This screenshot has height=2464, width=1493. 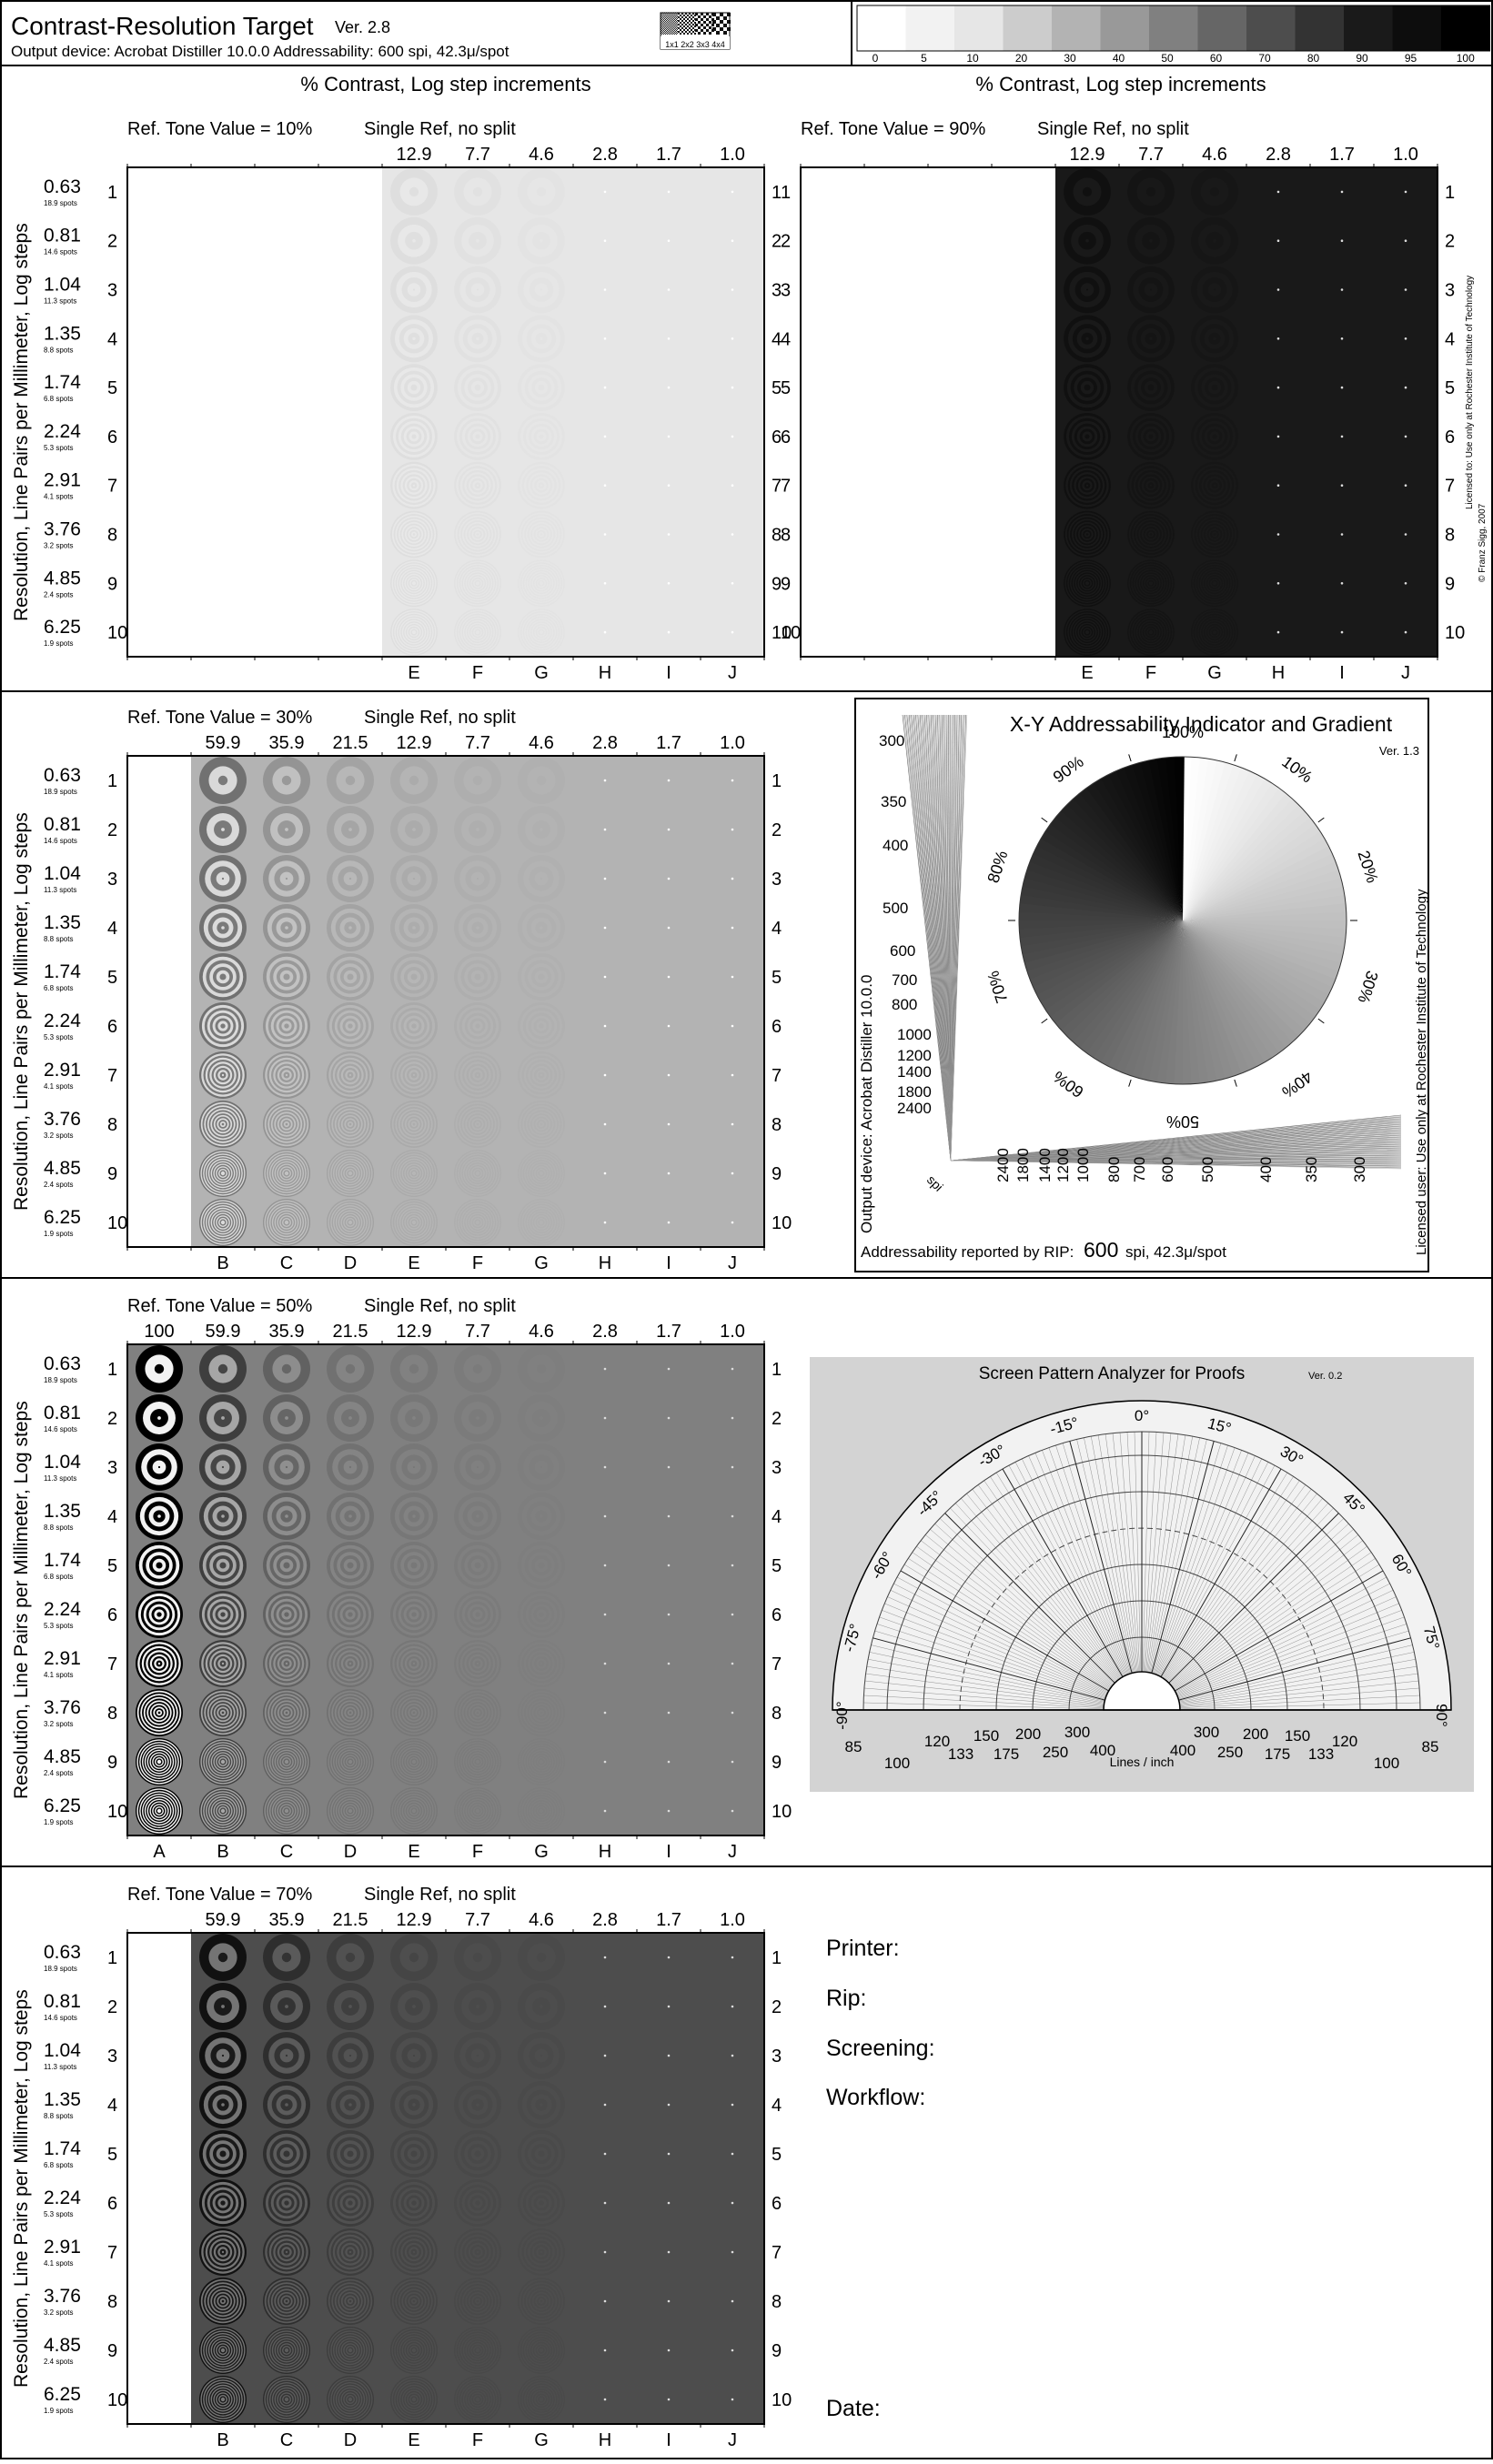 What do you see at coordinates (60, 841) in the screenshot?
I see `spots-value: 14.6 spots` at bounding box center [60, 841].